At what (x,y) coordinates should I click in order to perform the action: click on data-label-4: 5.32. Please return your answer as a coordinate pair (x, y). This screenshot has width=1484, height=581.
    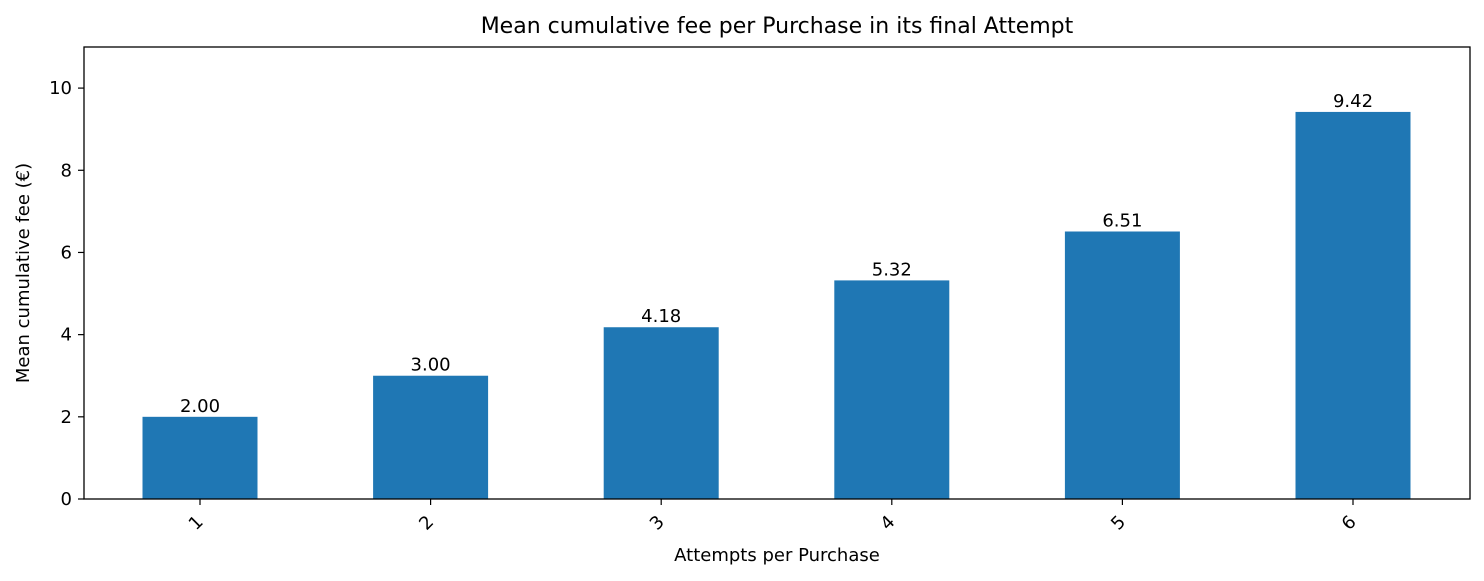
    Looking at the image, I should click on (892, 269).